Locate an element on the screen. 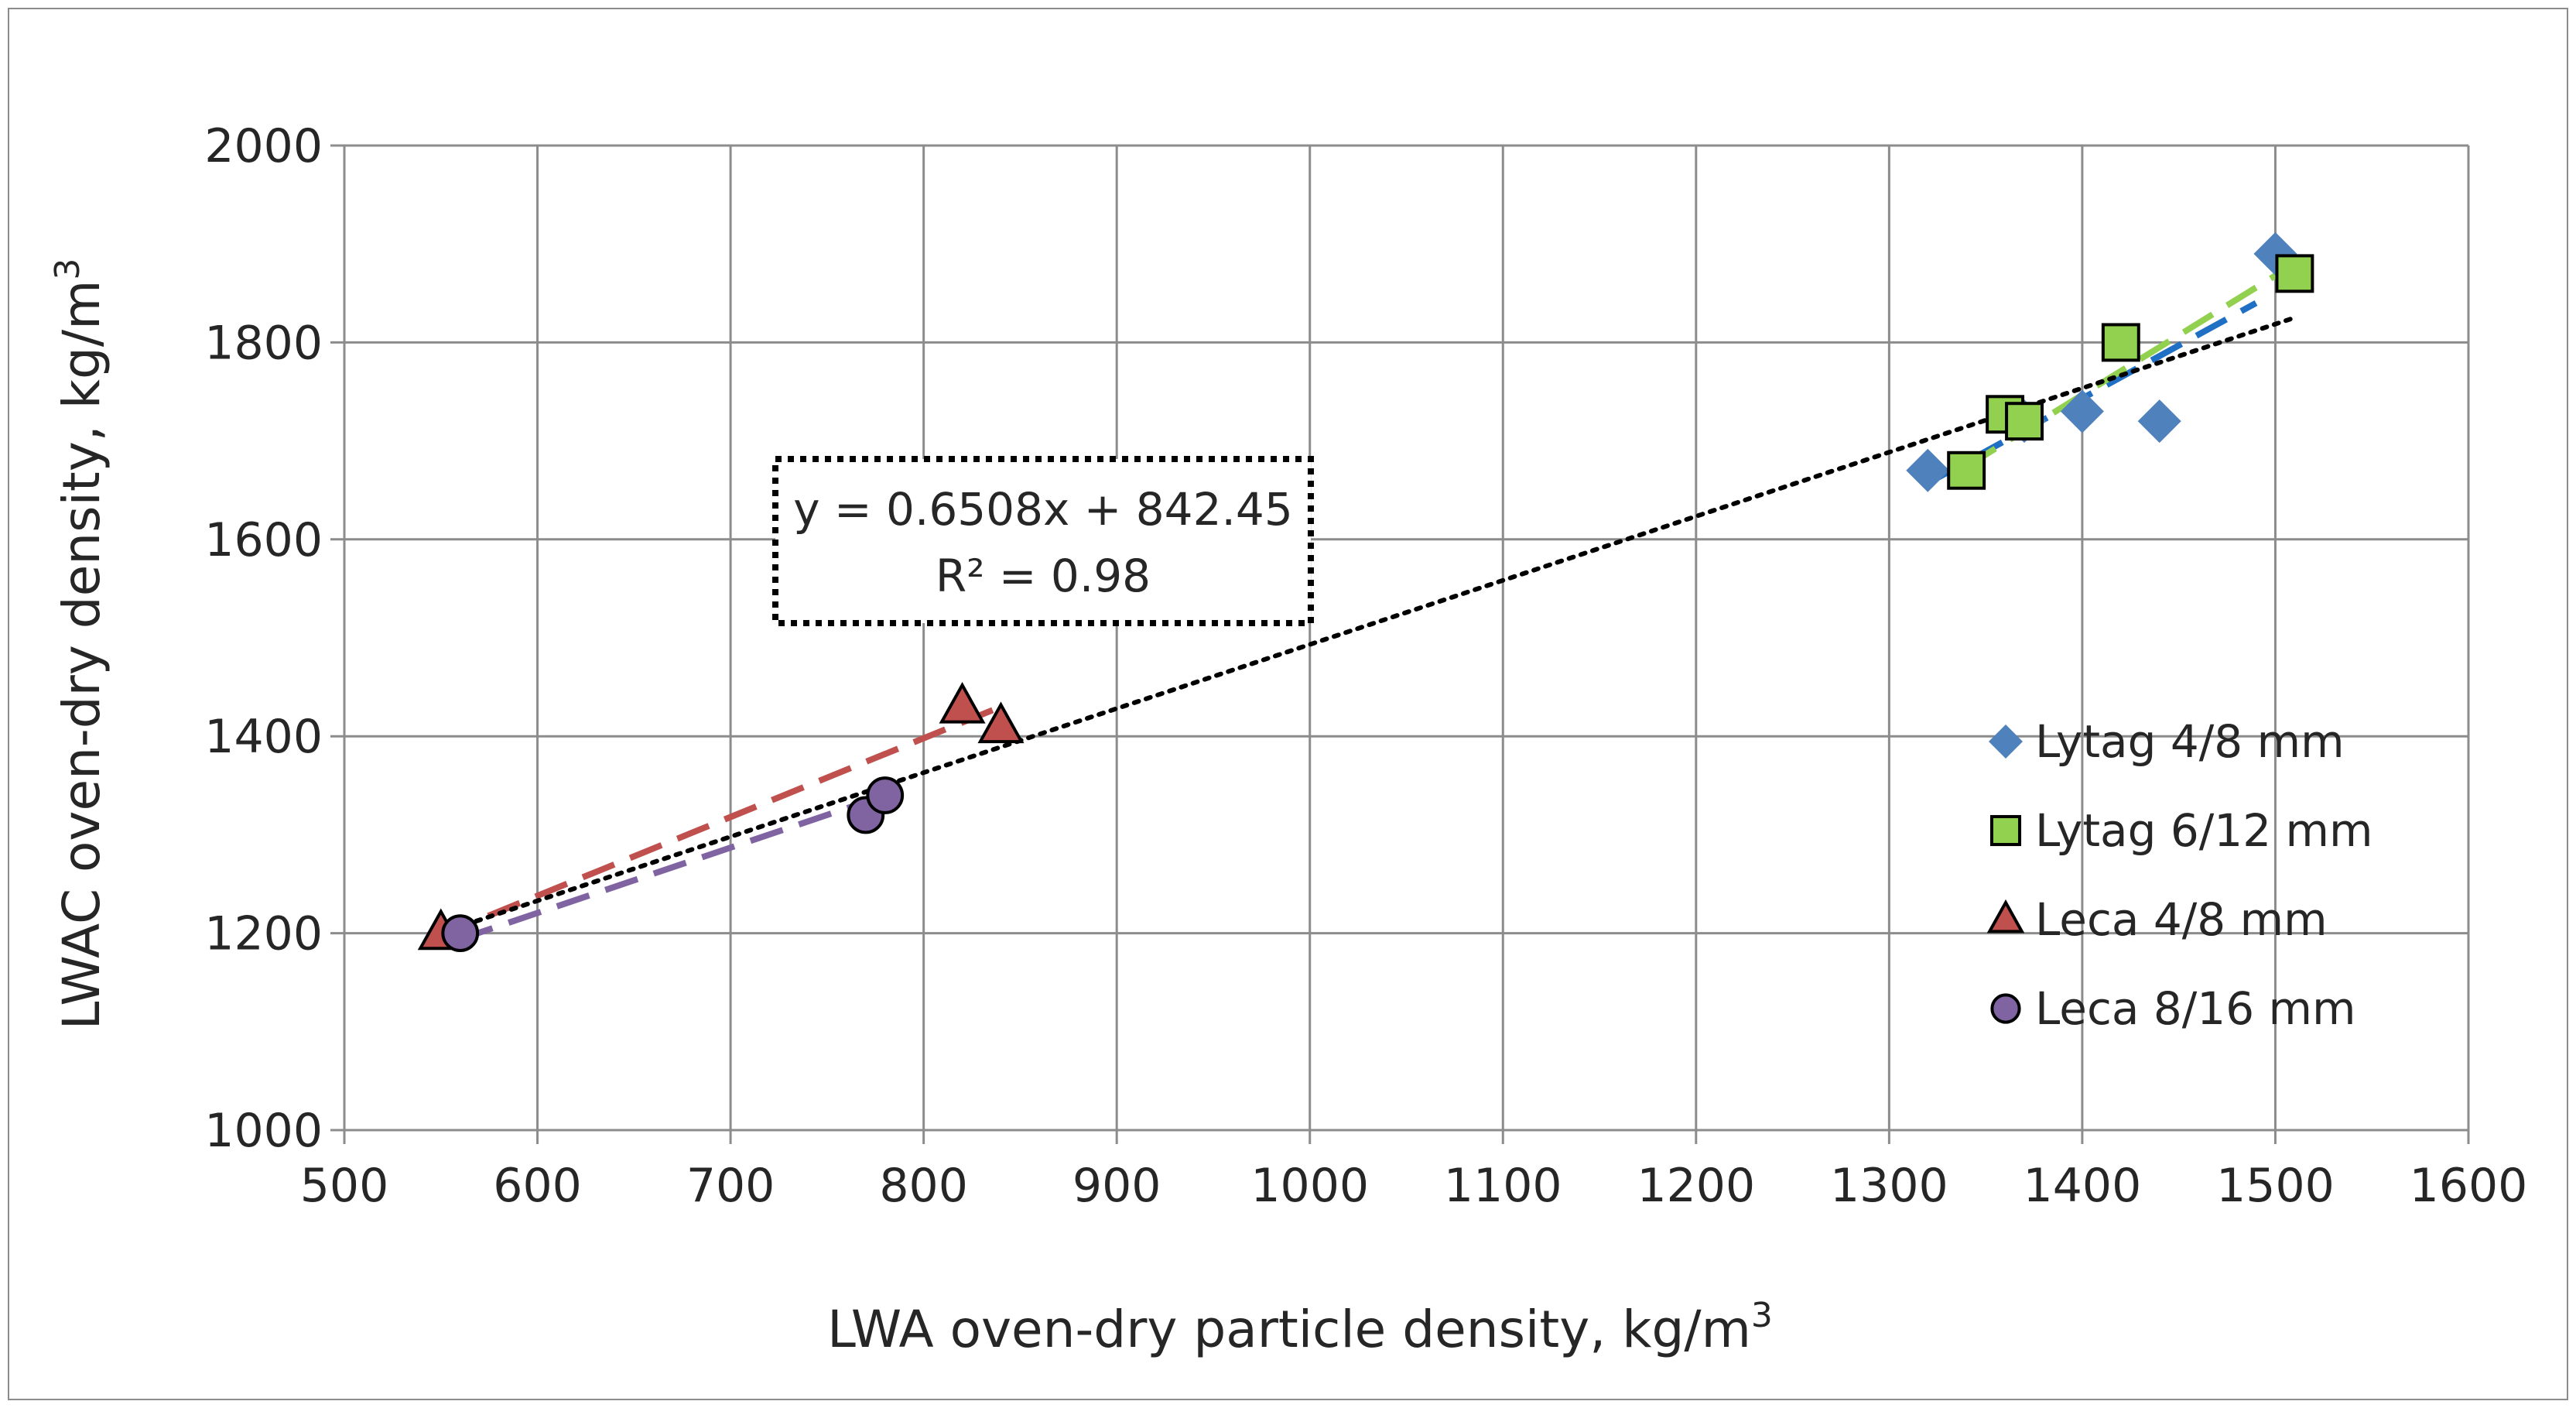  x-tick-label: 700 is located at coordinates (731, 1186).